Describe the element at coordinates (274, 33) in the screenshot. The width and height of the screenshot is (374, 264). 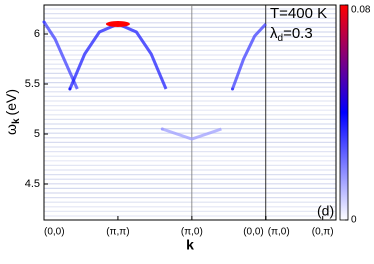
I see `coupling-symbol: λ` at that location.